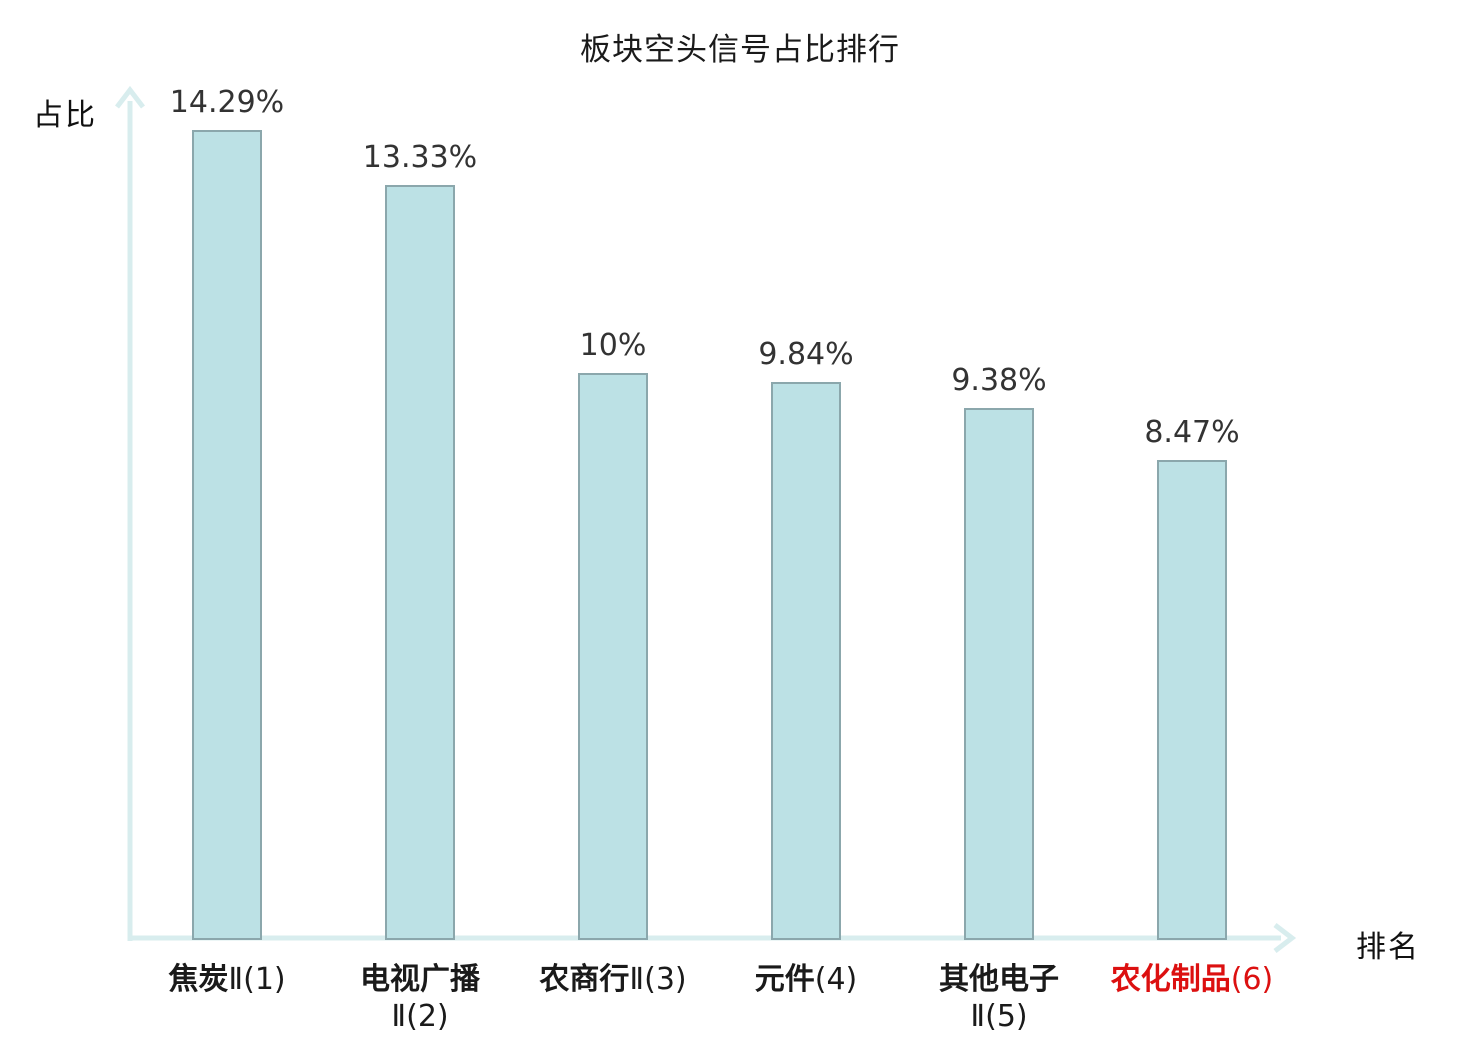  Describe the element at coordinates (1285, 938) in the screenshot. I see `x-axis-arrow-icon` at that location.